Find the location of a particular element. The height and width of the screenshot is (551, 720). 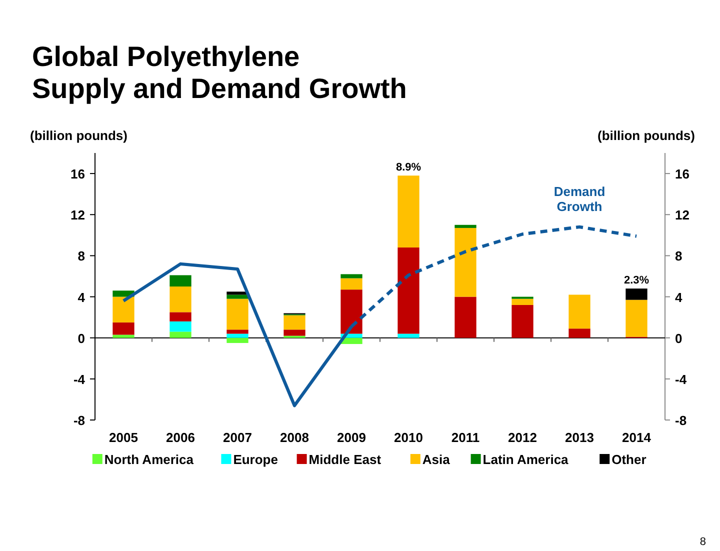

y2-tick-label: 8 is located at coordinates (678, 256).